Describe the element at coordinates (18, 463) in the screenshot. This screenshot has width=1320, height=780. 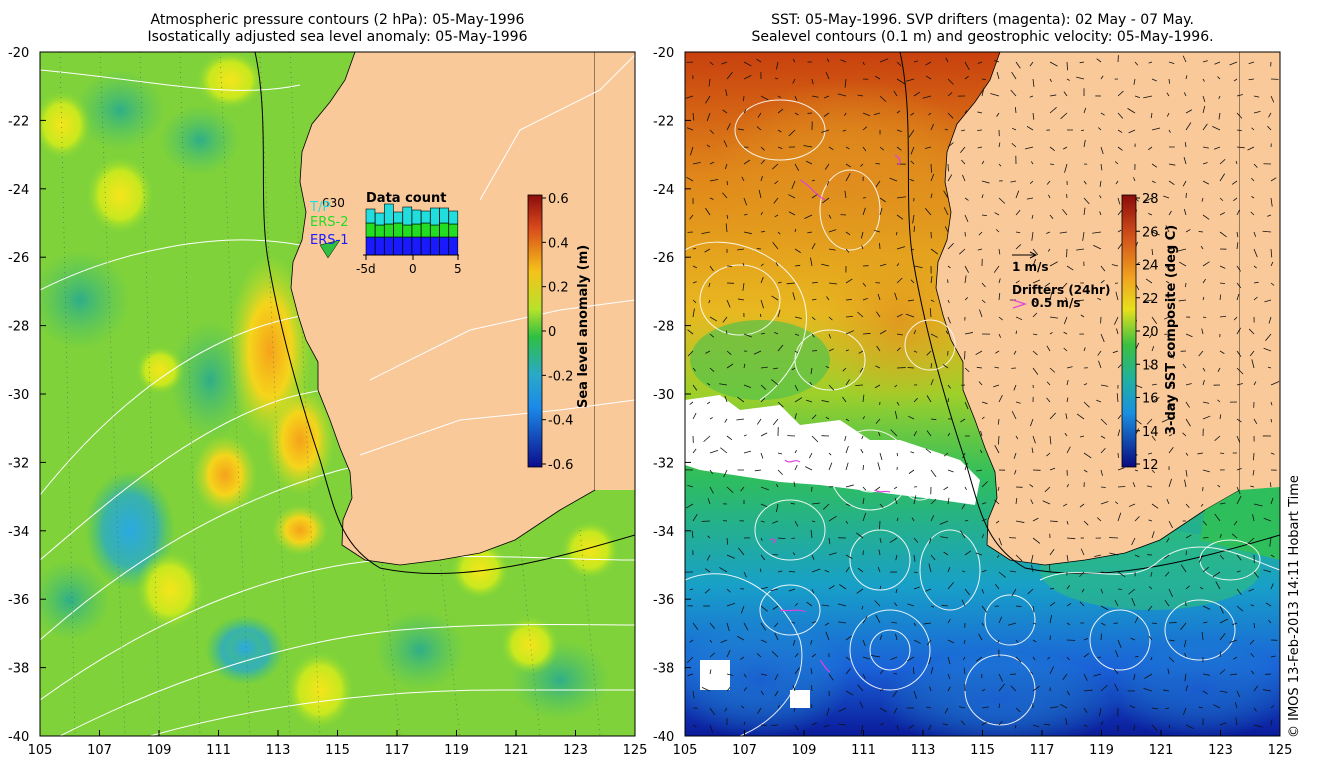
I see `left-y-tick: -32` at that location.